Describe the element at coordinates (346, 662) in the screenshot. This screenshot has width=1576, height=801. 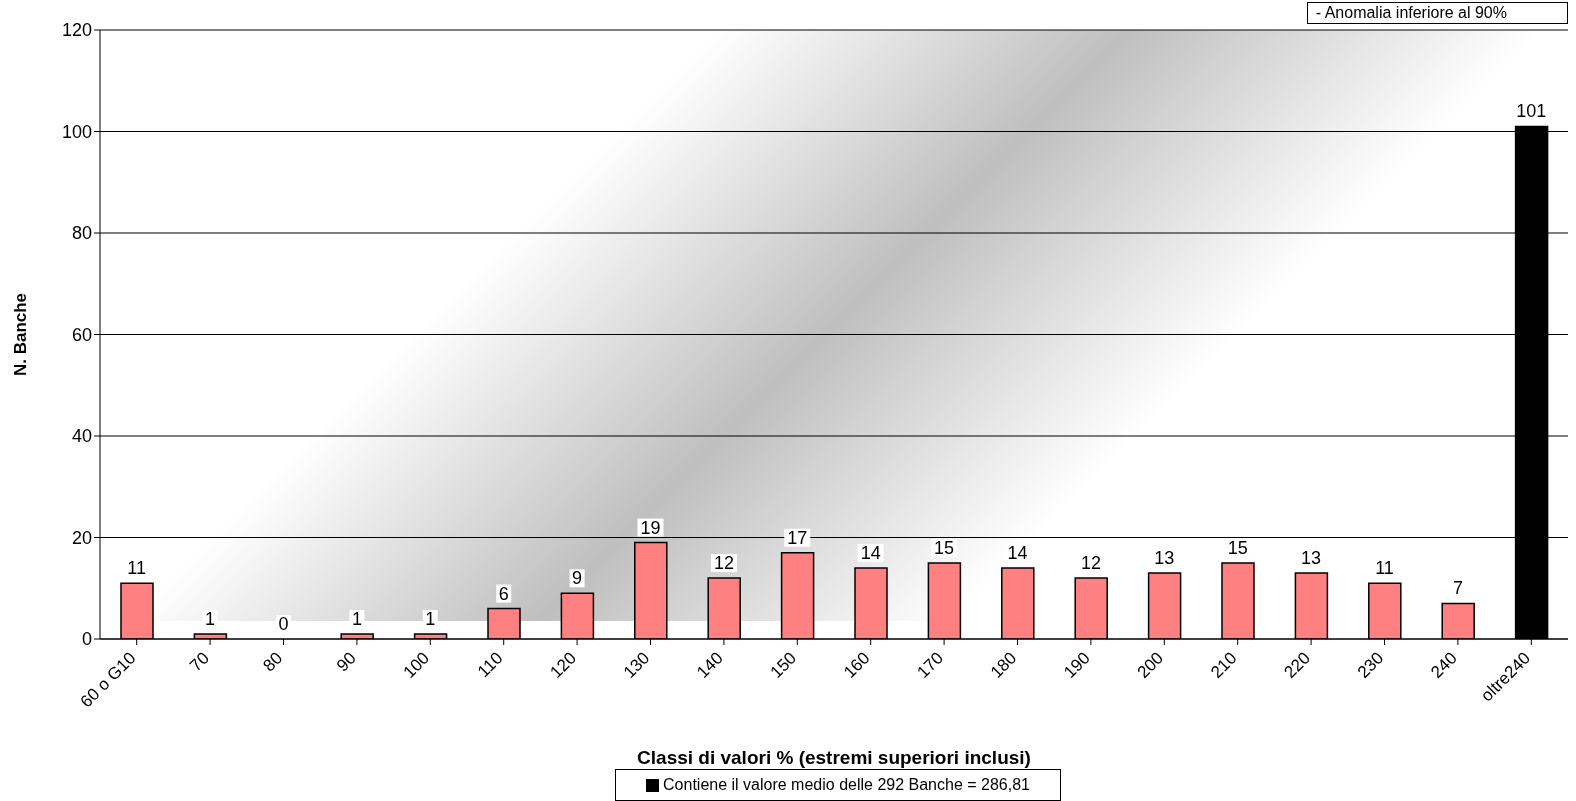
I see `x-tick-label: 90` at that location.